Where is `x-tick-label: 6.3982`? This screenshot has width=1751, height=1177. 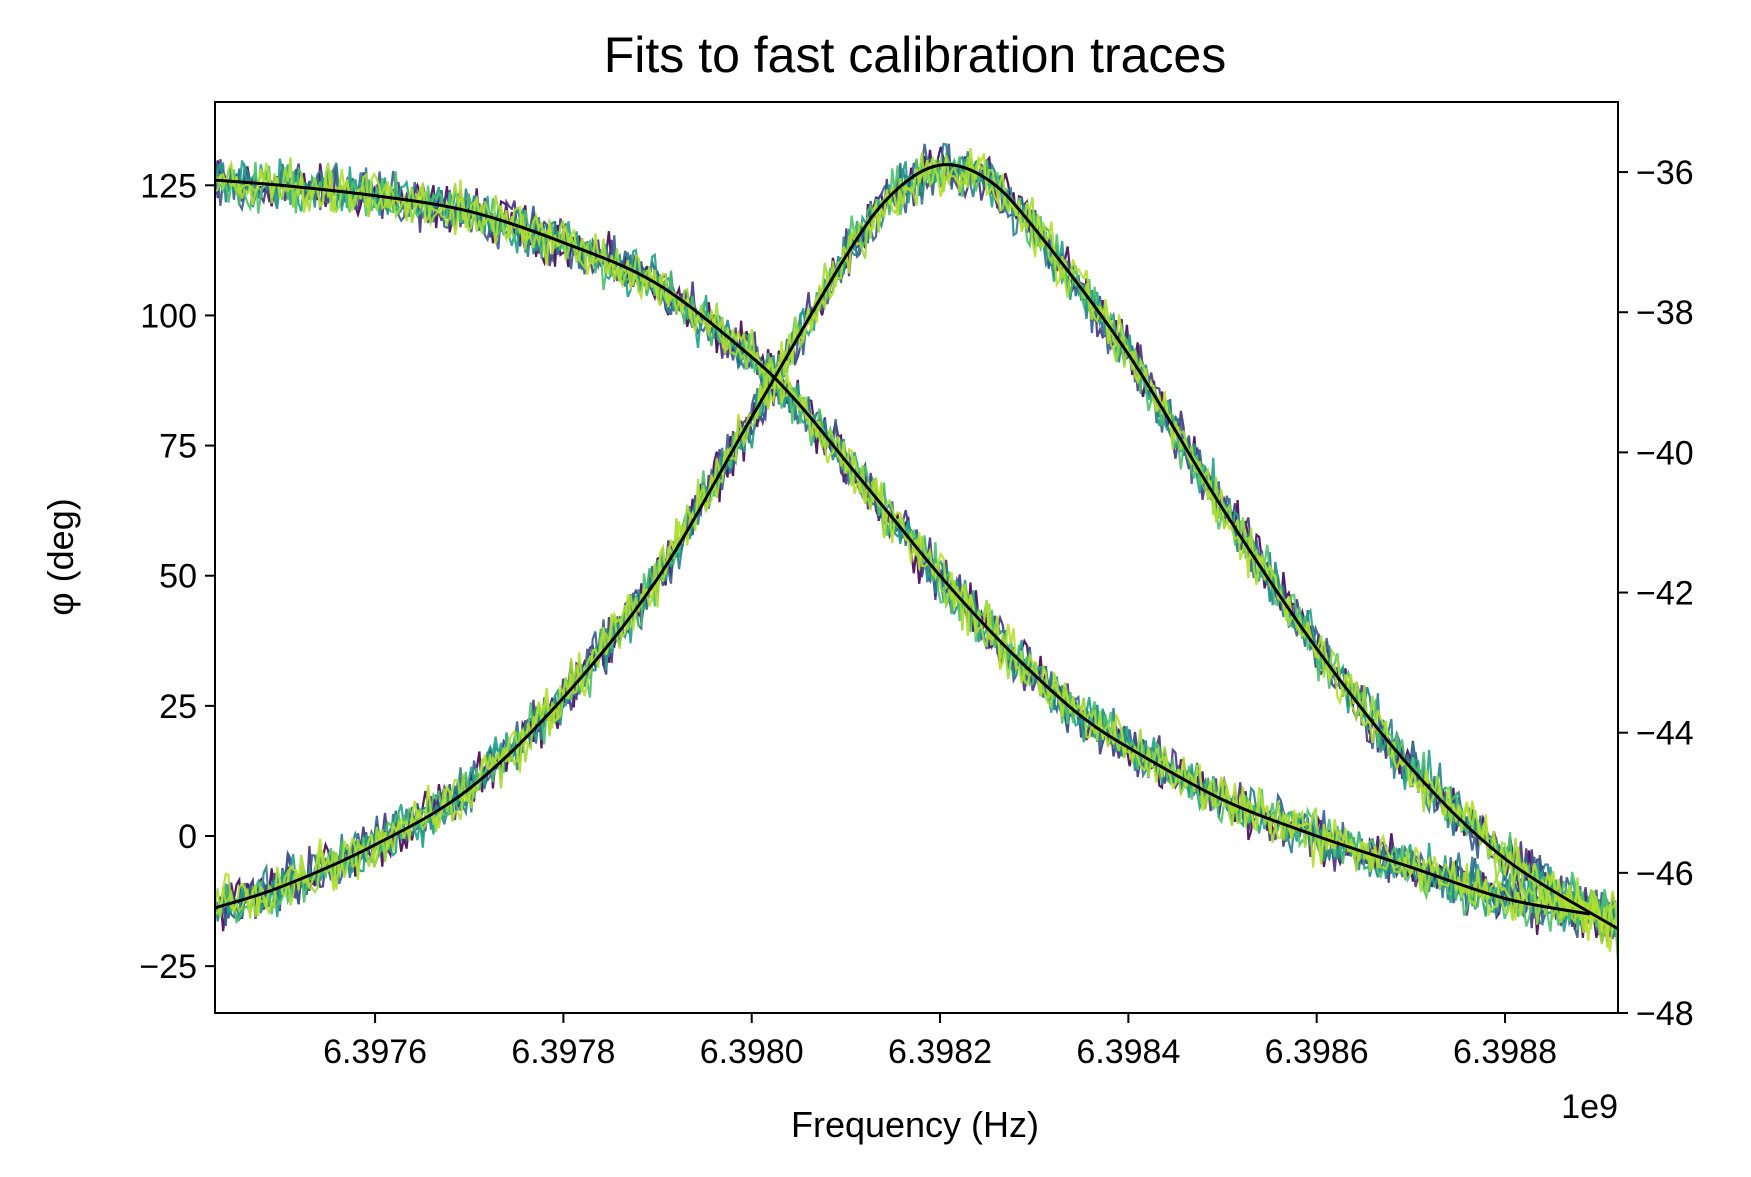 x-tick-label: 6.3982 is located at coordinates (940, 1052).